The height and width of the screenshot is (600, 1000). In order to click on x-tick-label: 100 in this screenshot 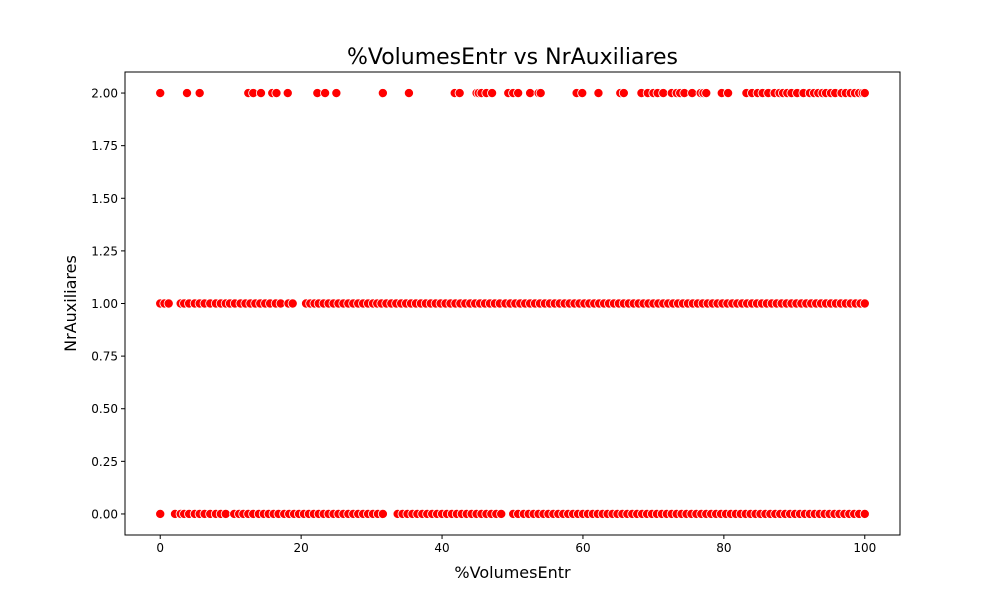, I will do `click(864, 548)`.